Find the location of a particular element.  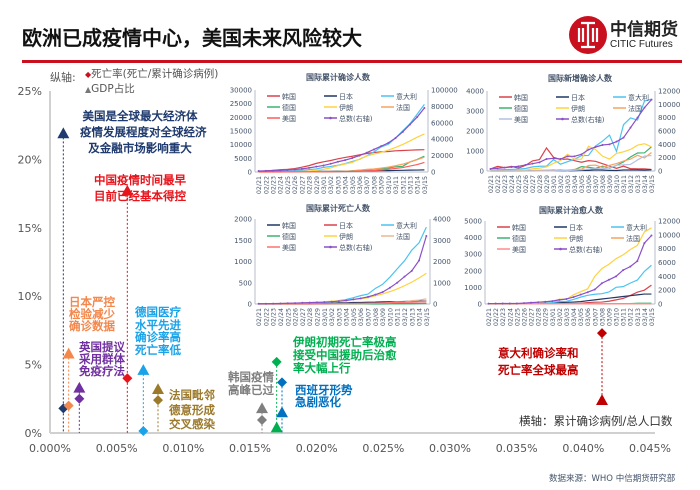

annotation-line: 伊朗初期死亡率极高 is located at coordinates (345, 342).